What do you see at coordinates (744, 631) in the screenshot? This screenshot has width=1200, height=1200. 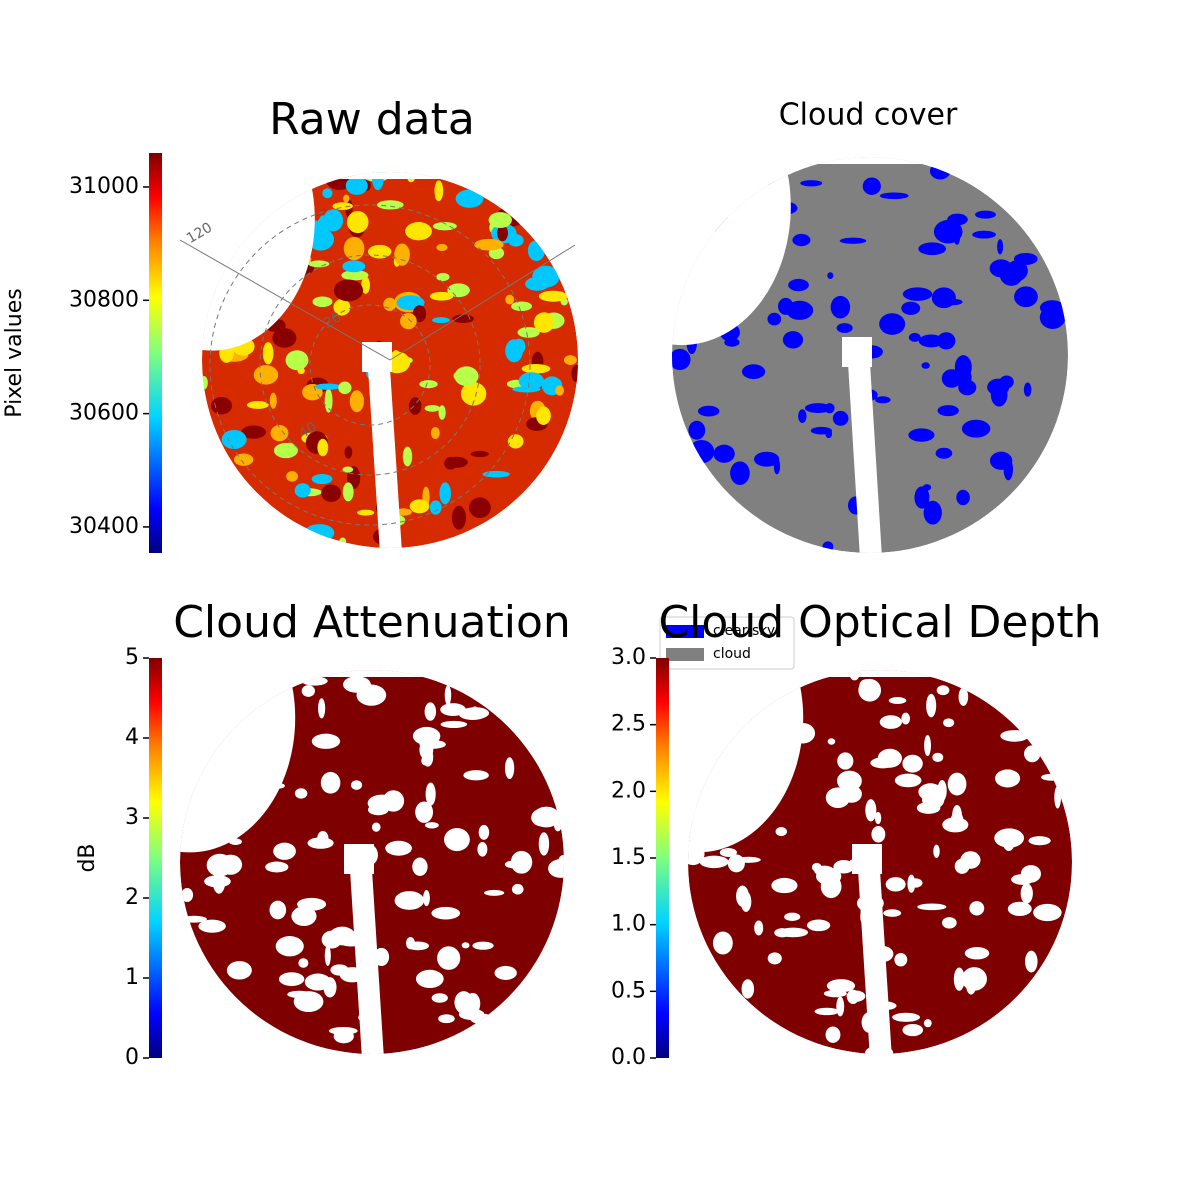 I see `legend-label: clear sky` at bounding box center [744, 631].